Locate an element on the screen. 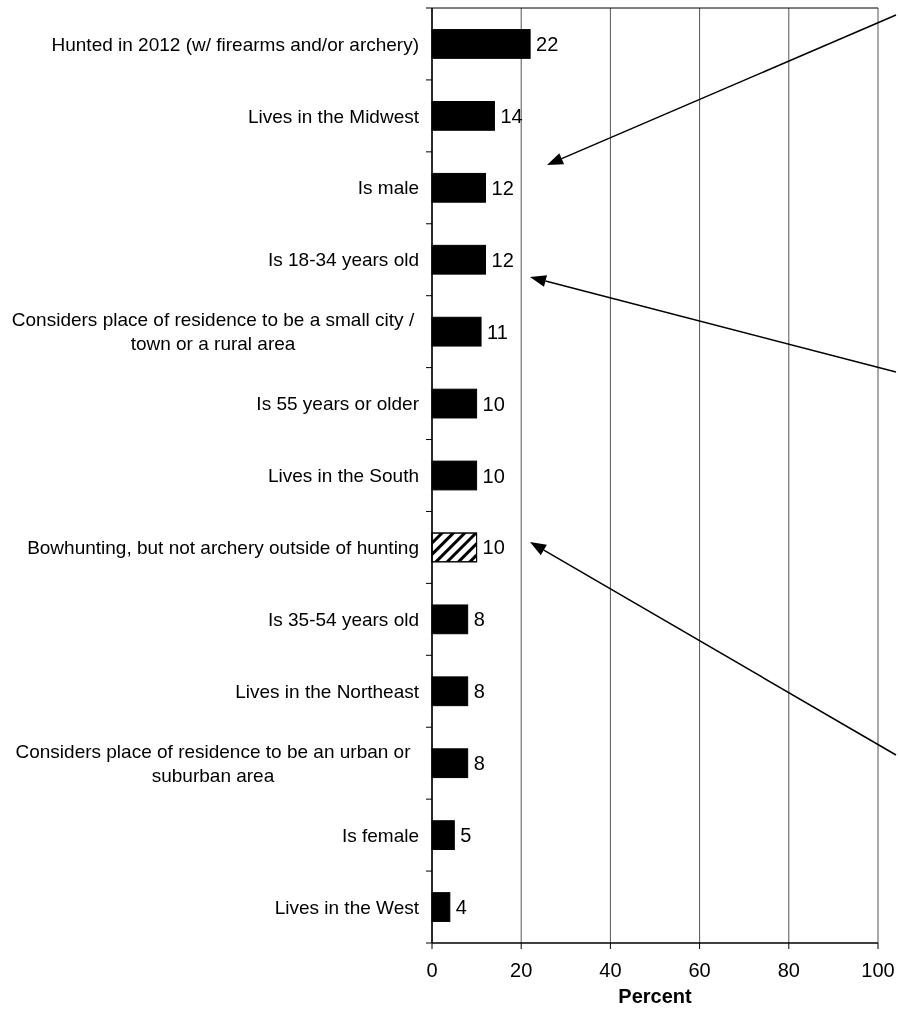  y-tick-label: Considers place of residence to be a small city / town or a rural area is located at coordinates (213, 332).